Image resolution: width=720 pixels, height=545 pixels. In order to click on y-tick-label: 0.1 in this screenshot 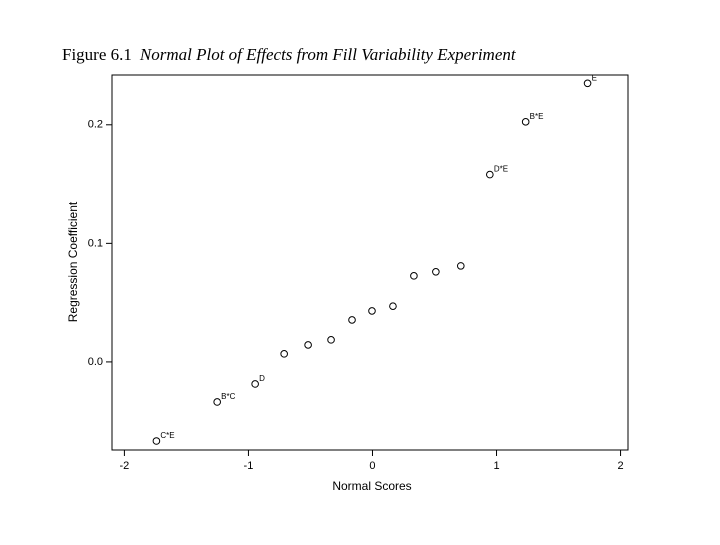, I will do `click(95, 243)`.